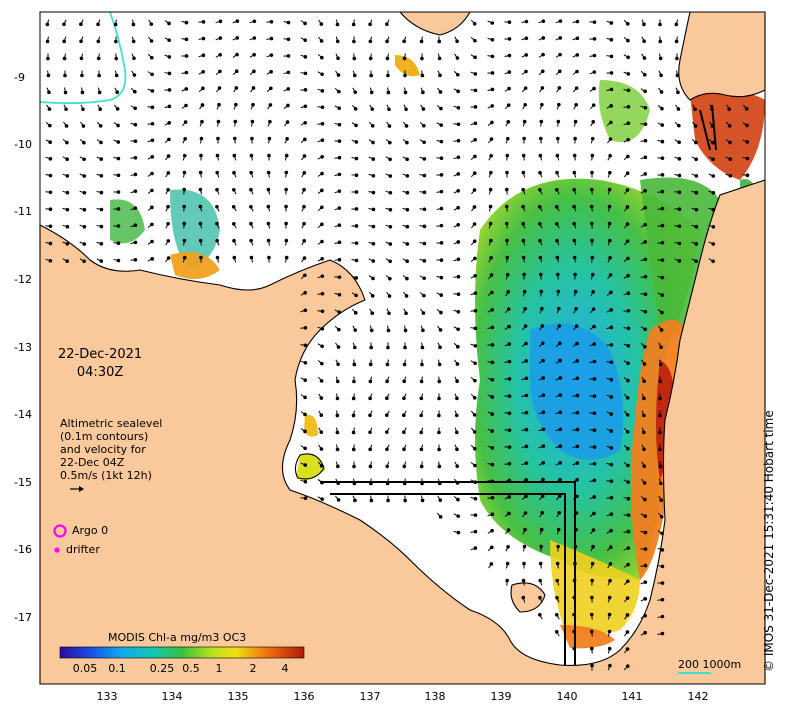 This screenshot has height=716, width=792. What do you see at coordinates (632, 696) in the screenshot?
I see `lon-tick: 141` at bounding box center [632, 696].